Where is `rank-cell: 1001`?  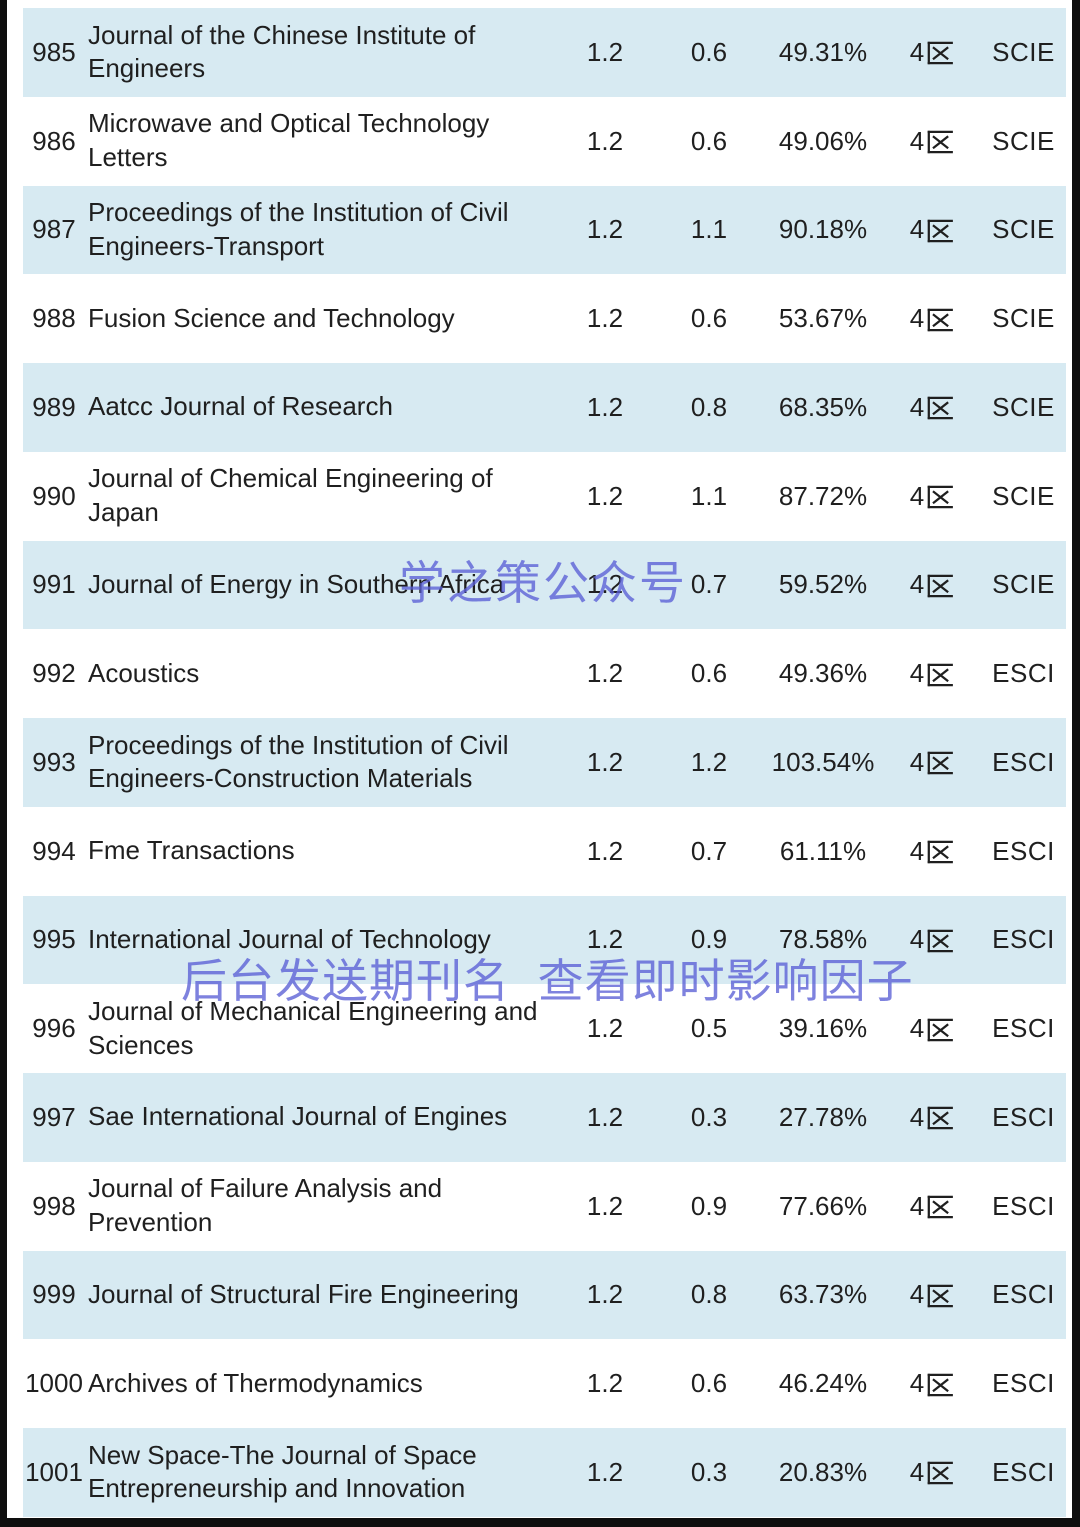
rank-cell: 1001 is located at coordinates (54, 1471).